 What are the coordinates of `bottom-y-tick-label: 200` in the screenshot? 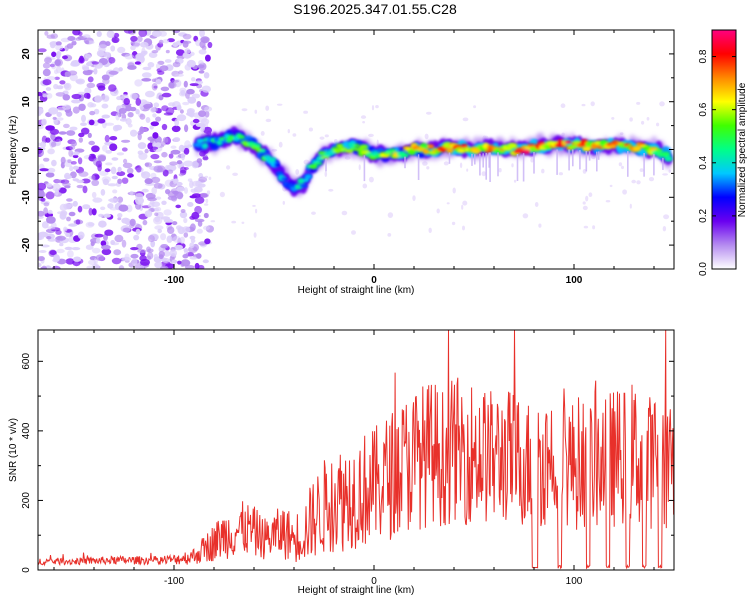 It's located at (26, 500).